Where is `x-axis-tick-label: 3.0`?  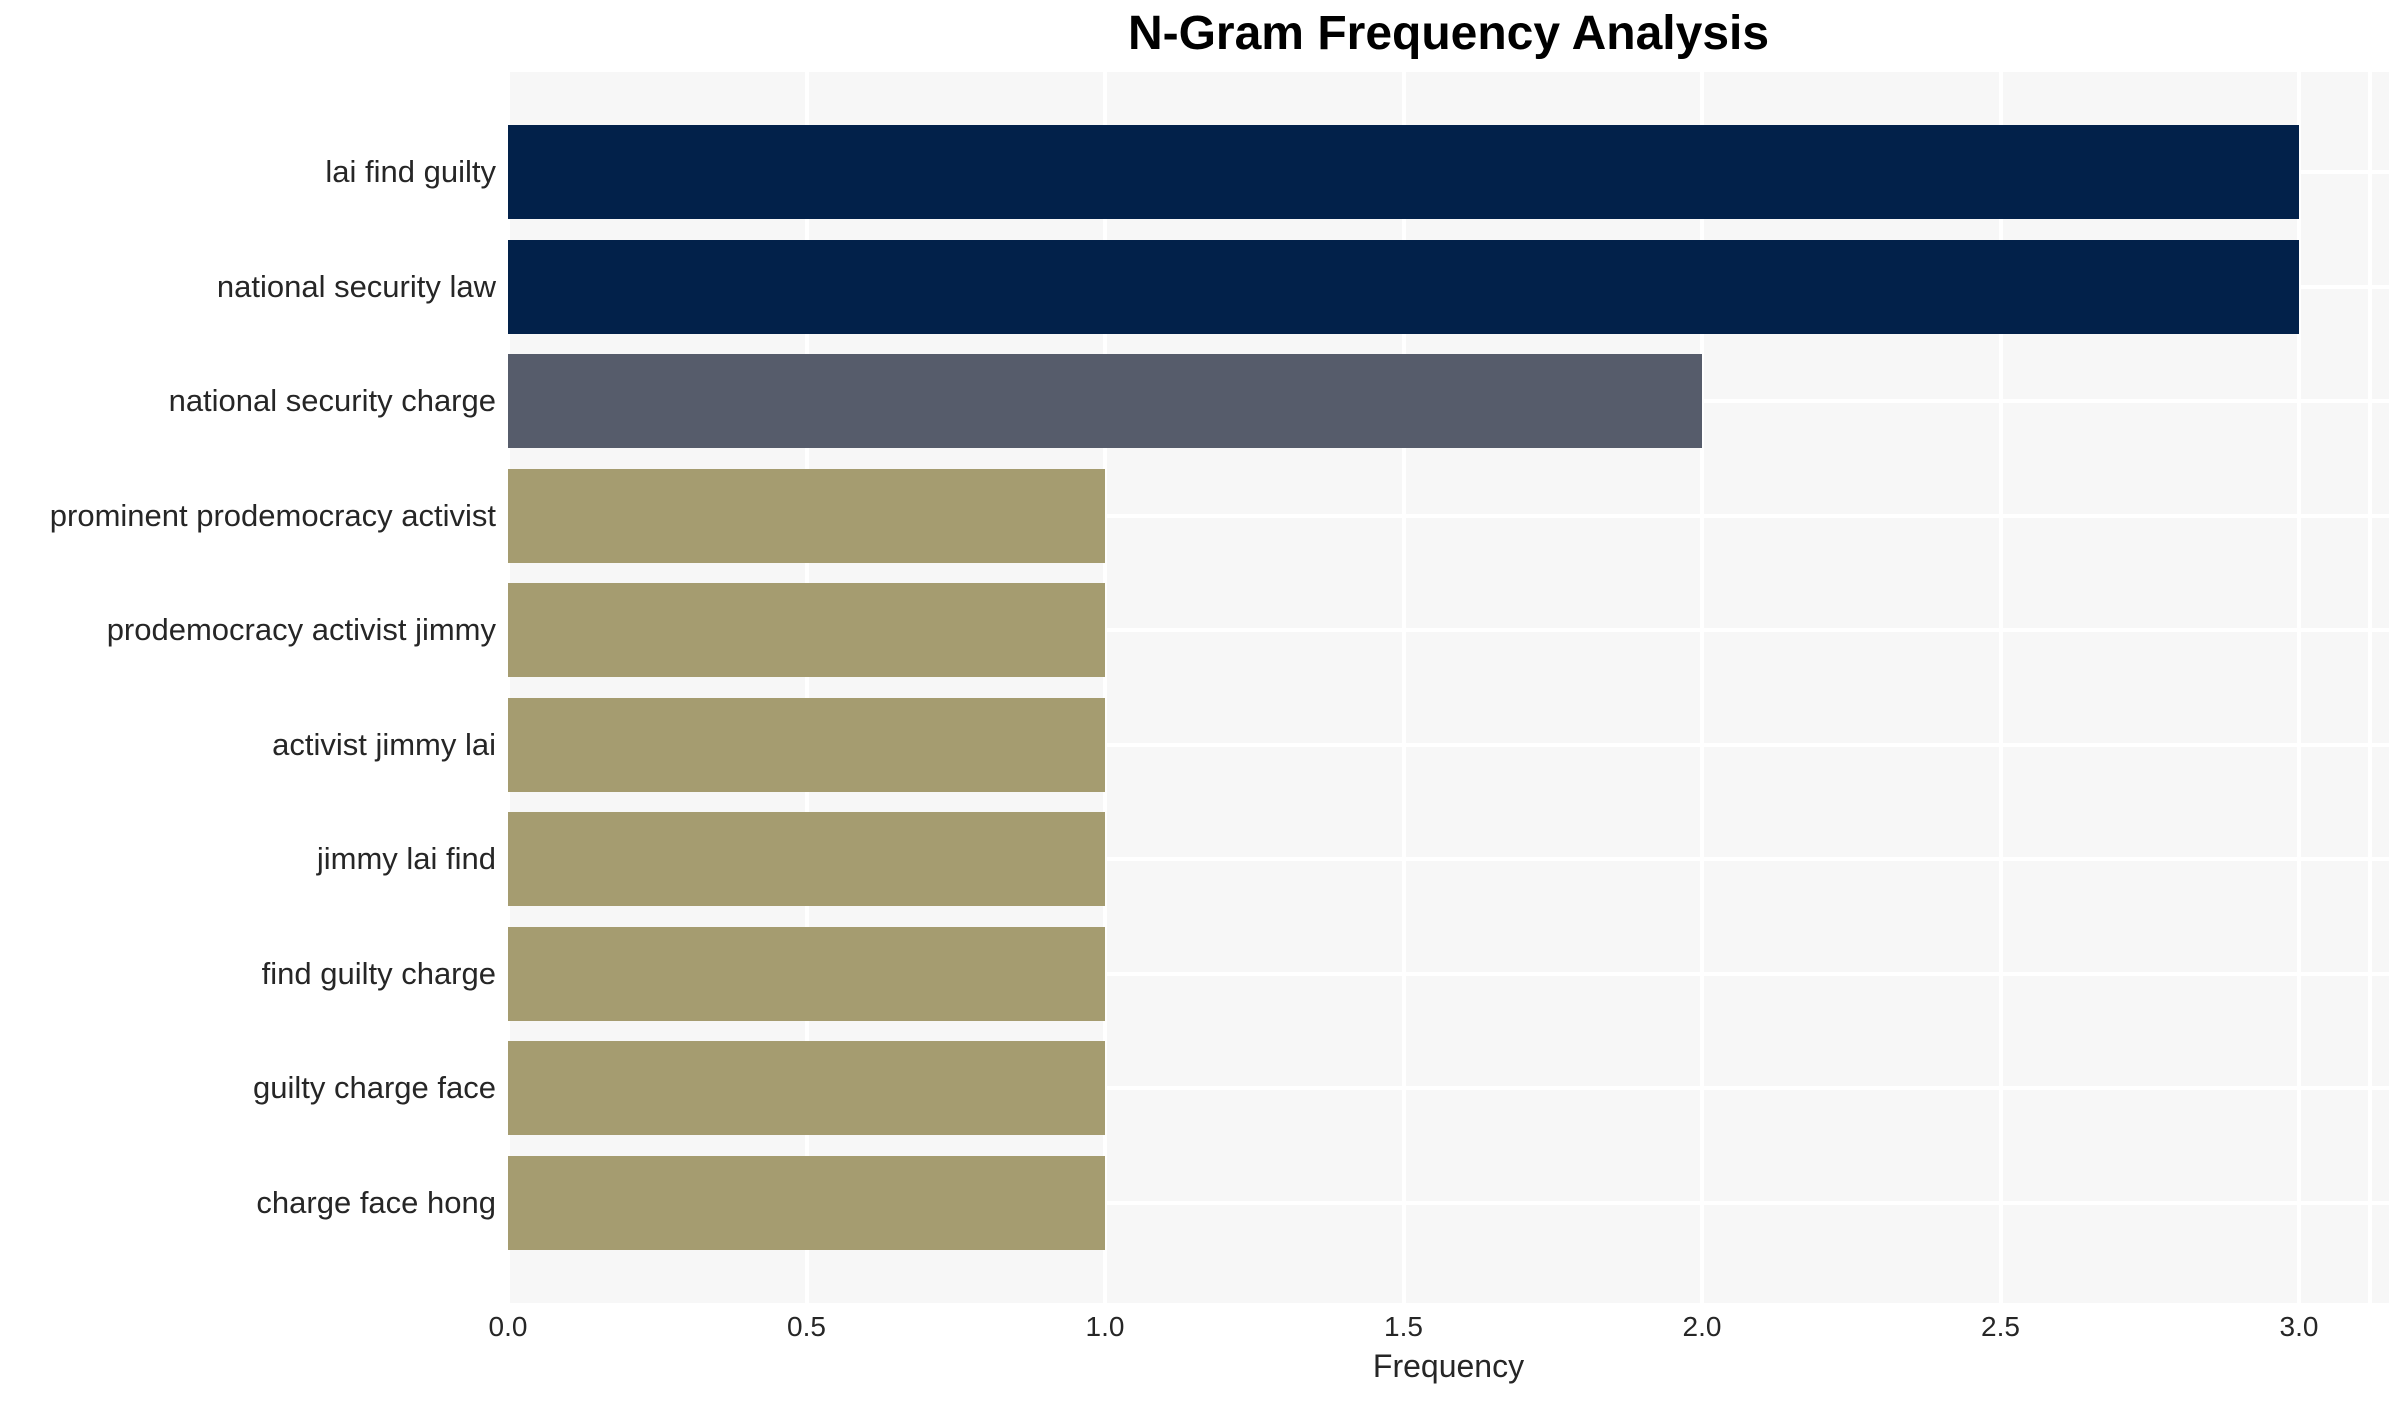
x-axis-tick-label: 3.0 is located at coordinates (2299, 1326).